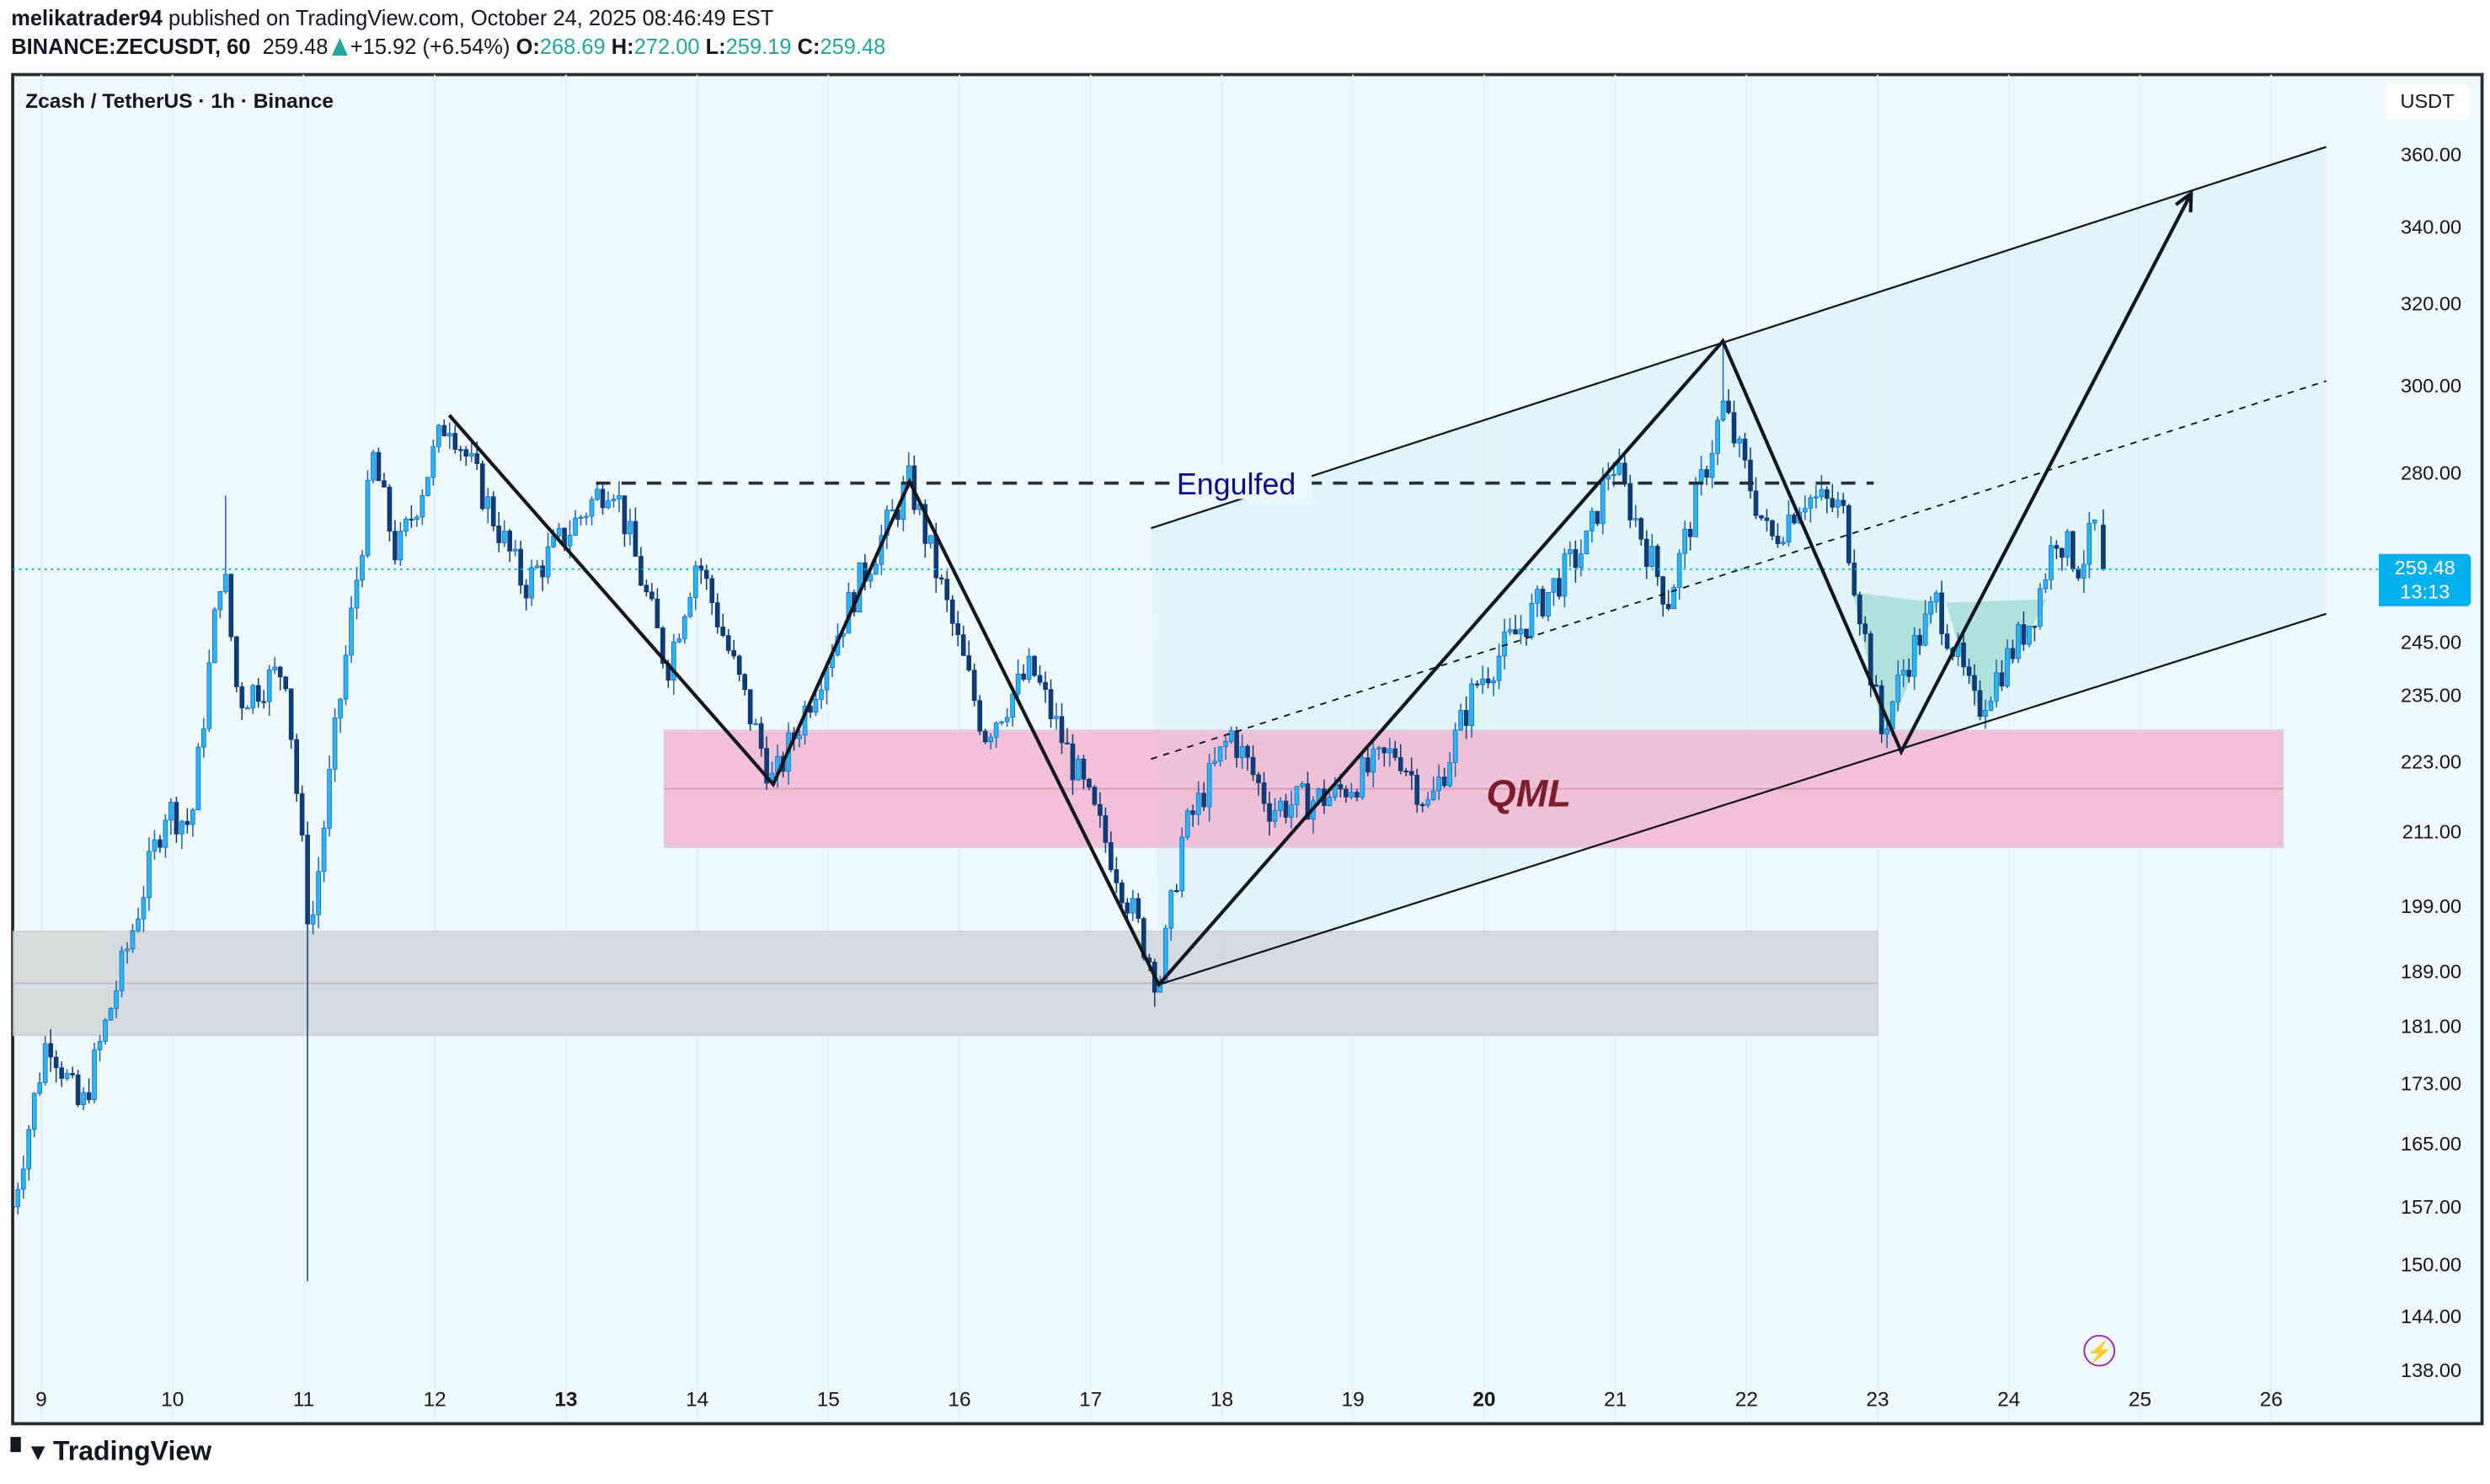 The image size is (2490, 1484). What do you see at coordinates (132, 1452) in the screenshot?
I see `branding: TradingView` at bounding box center [132, 1452].